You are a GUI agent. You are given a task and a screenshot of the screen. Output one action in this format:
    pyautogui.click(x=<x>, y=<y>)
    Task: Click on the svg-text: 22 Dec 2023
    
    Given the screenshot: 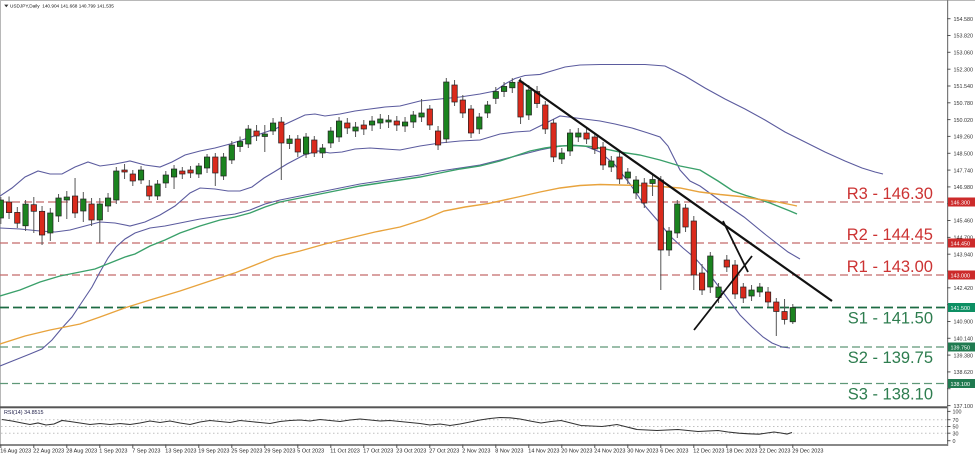 What is the action you would take?
    pyautogui.click(x=774, y=451)
    